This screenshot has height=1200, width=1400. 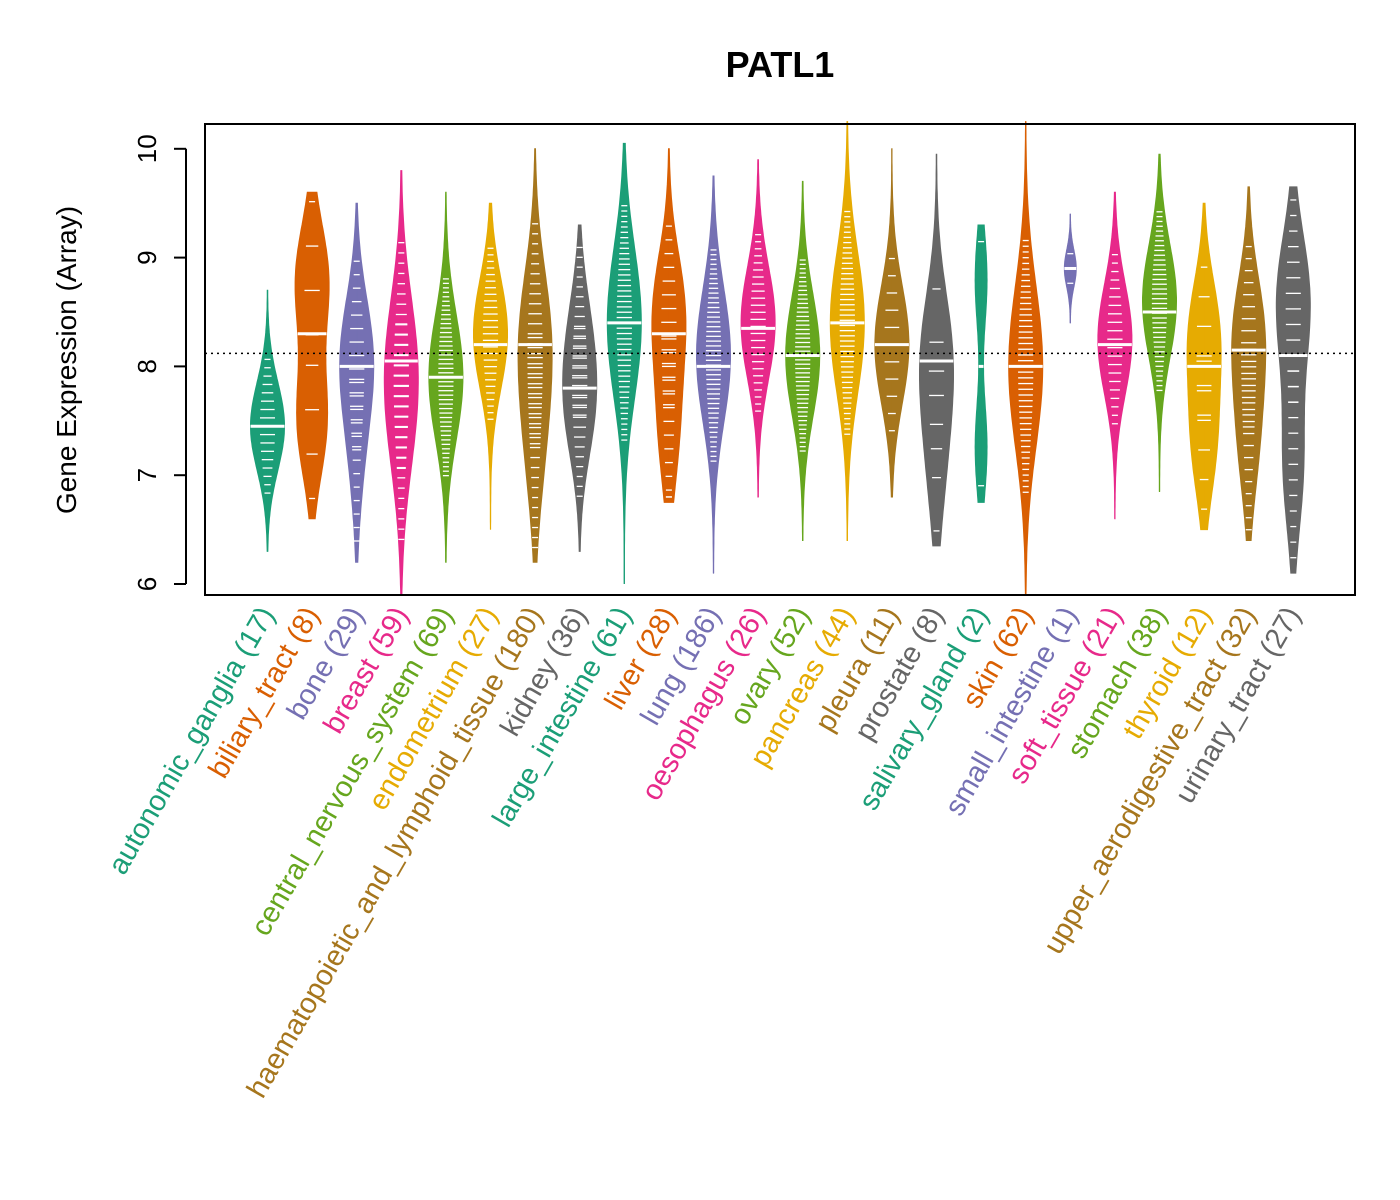 What do you see at coordinates (1293, 380) in the screenshot?
I see `bean-urinary_tract` at bounding box center [1293, 380].